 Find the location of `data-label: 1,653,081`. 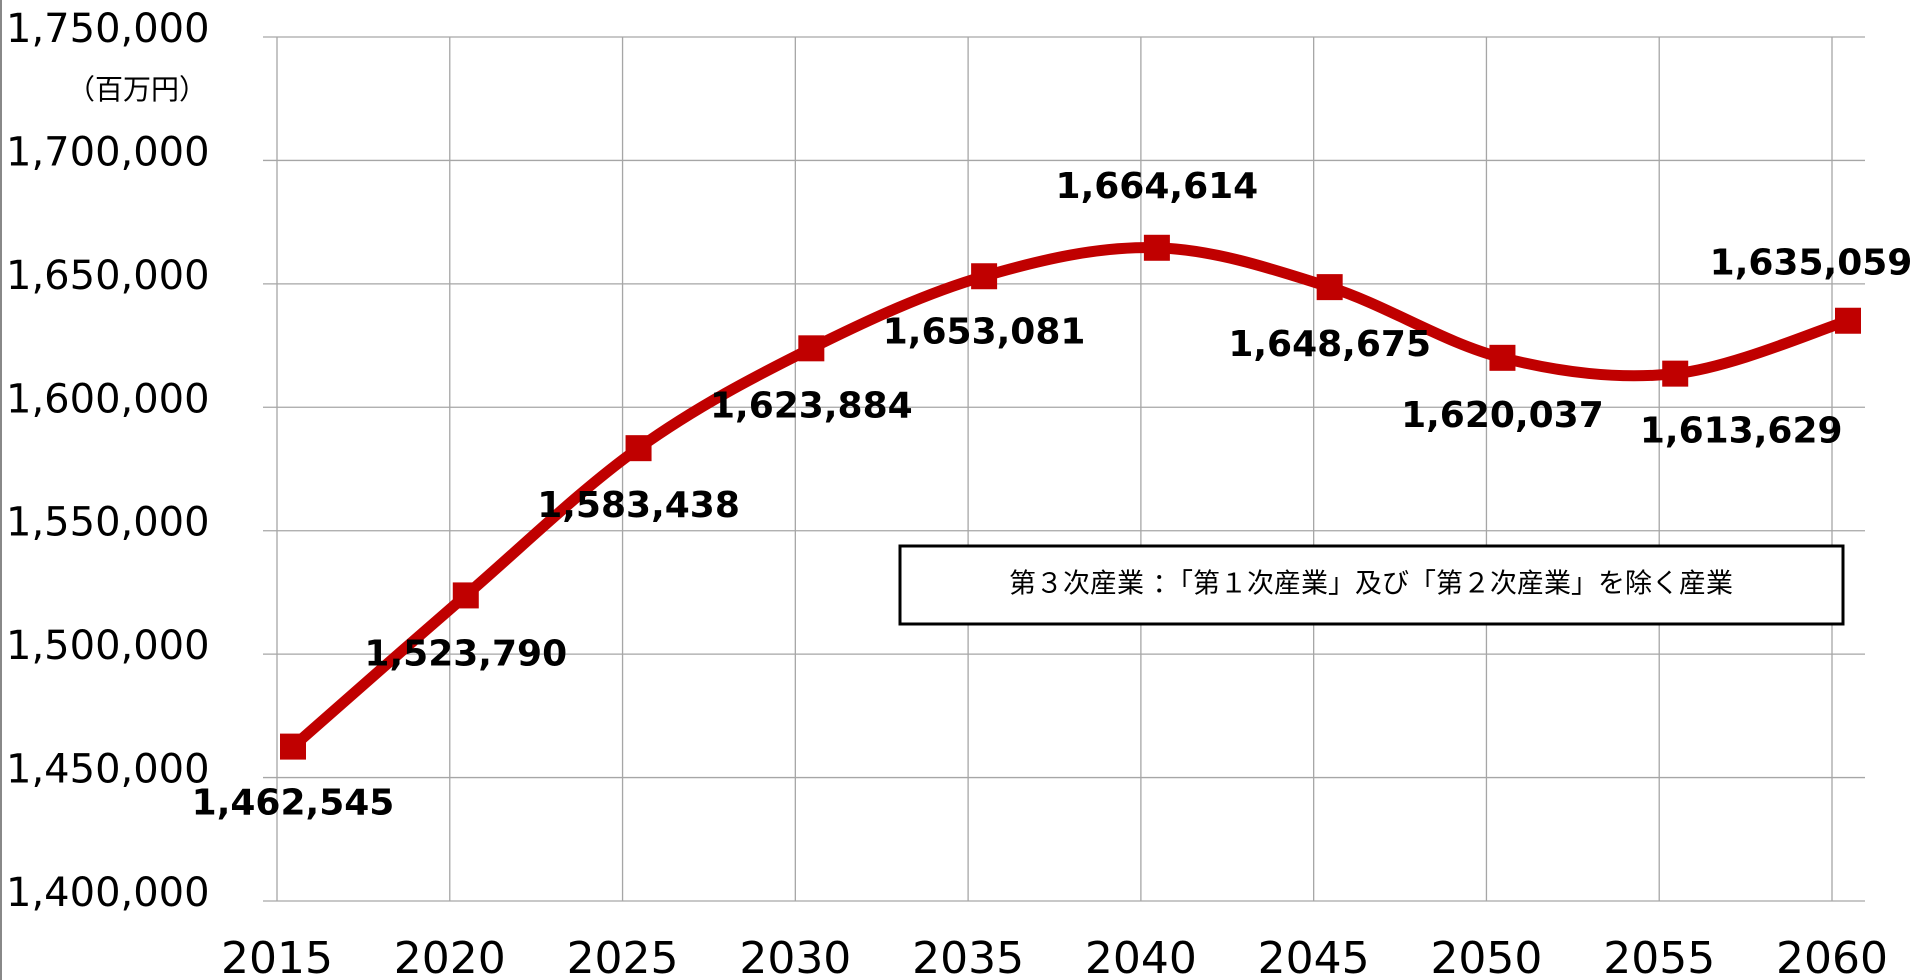

data-label: 1,653,081 is located at coordinates (984, 331).